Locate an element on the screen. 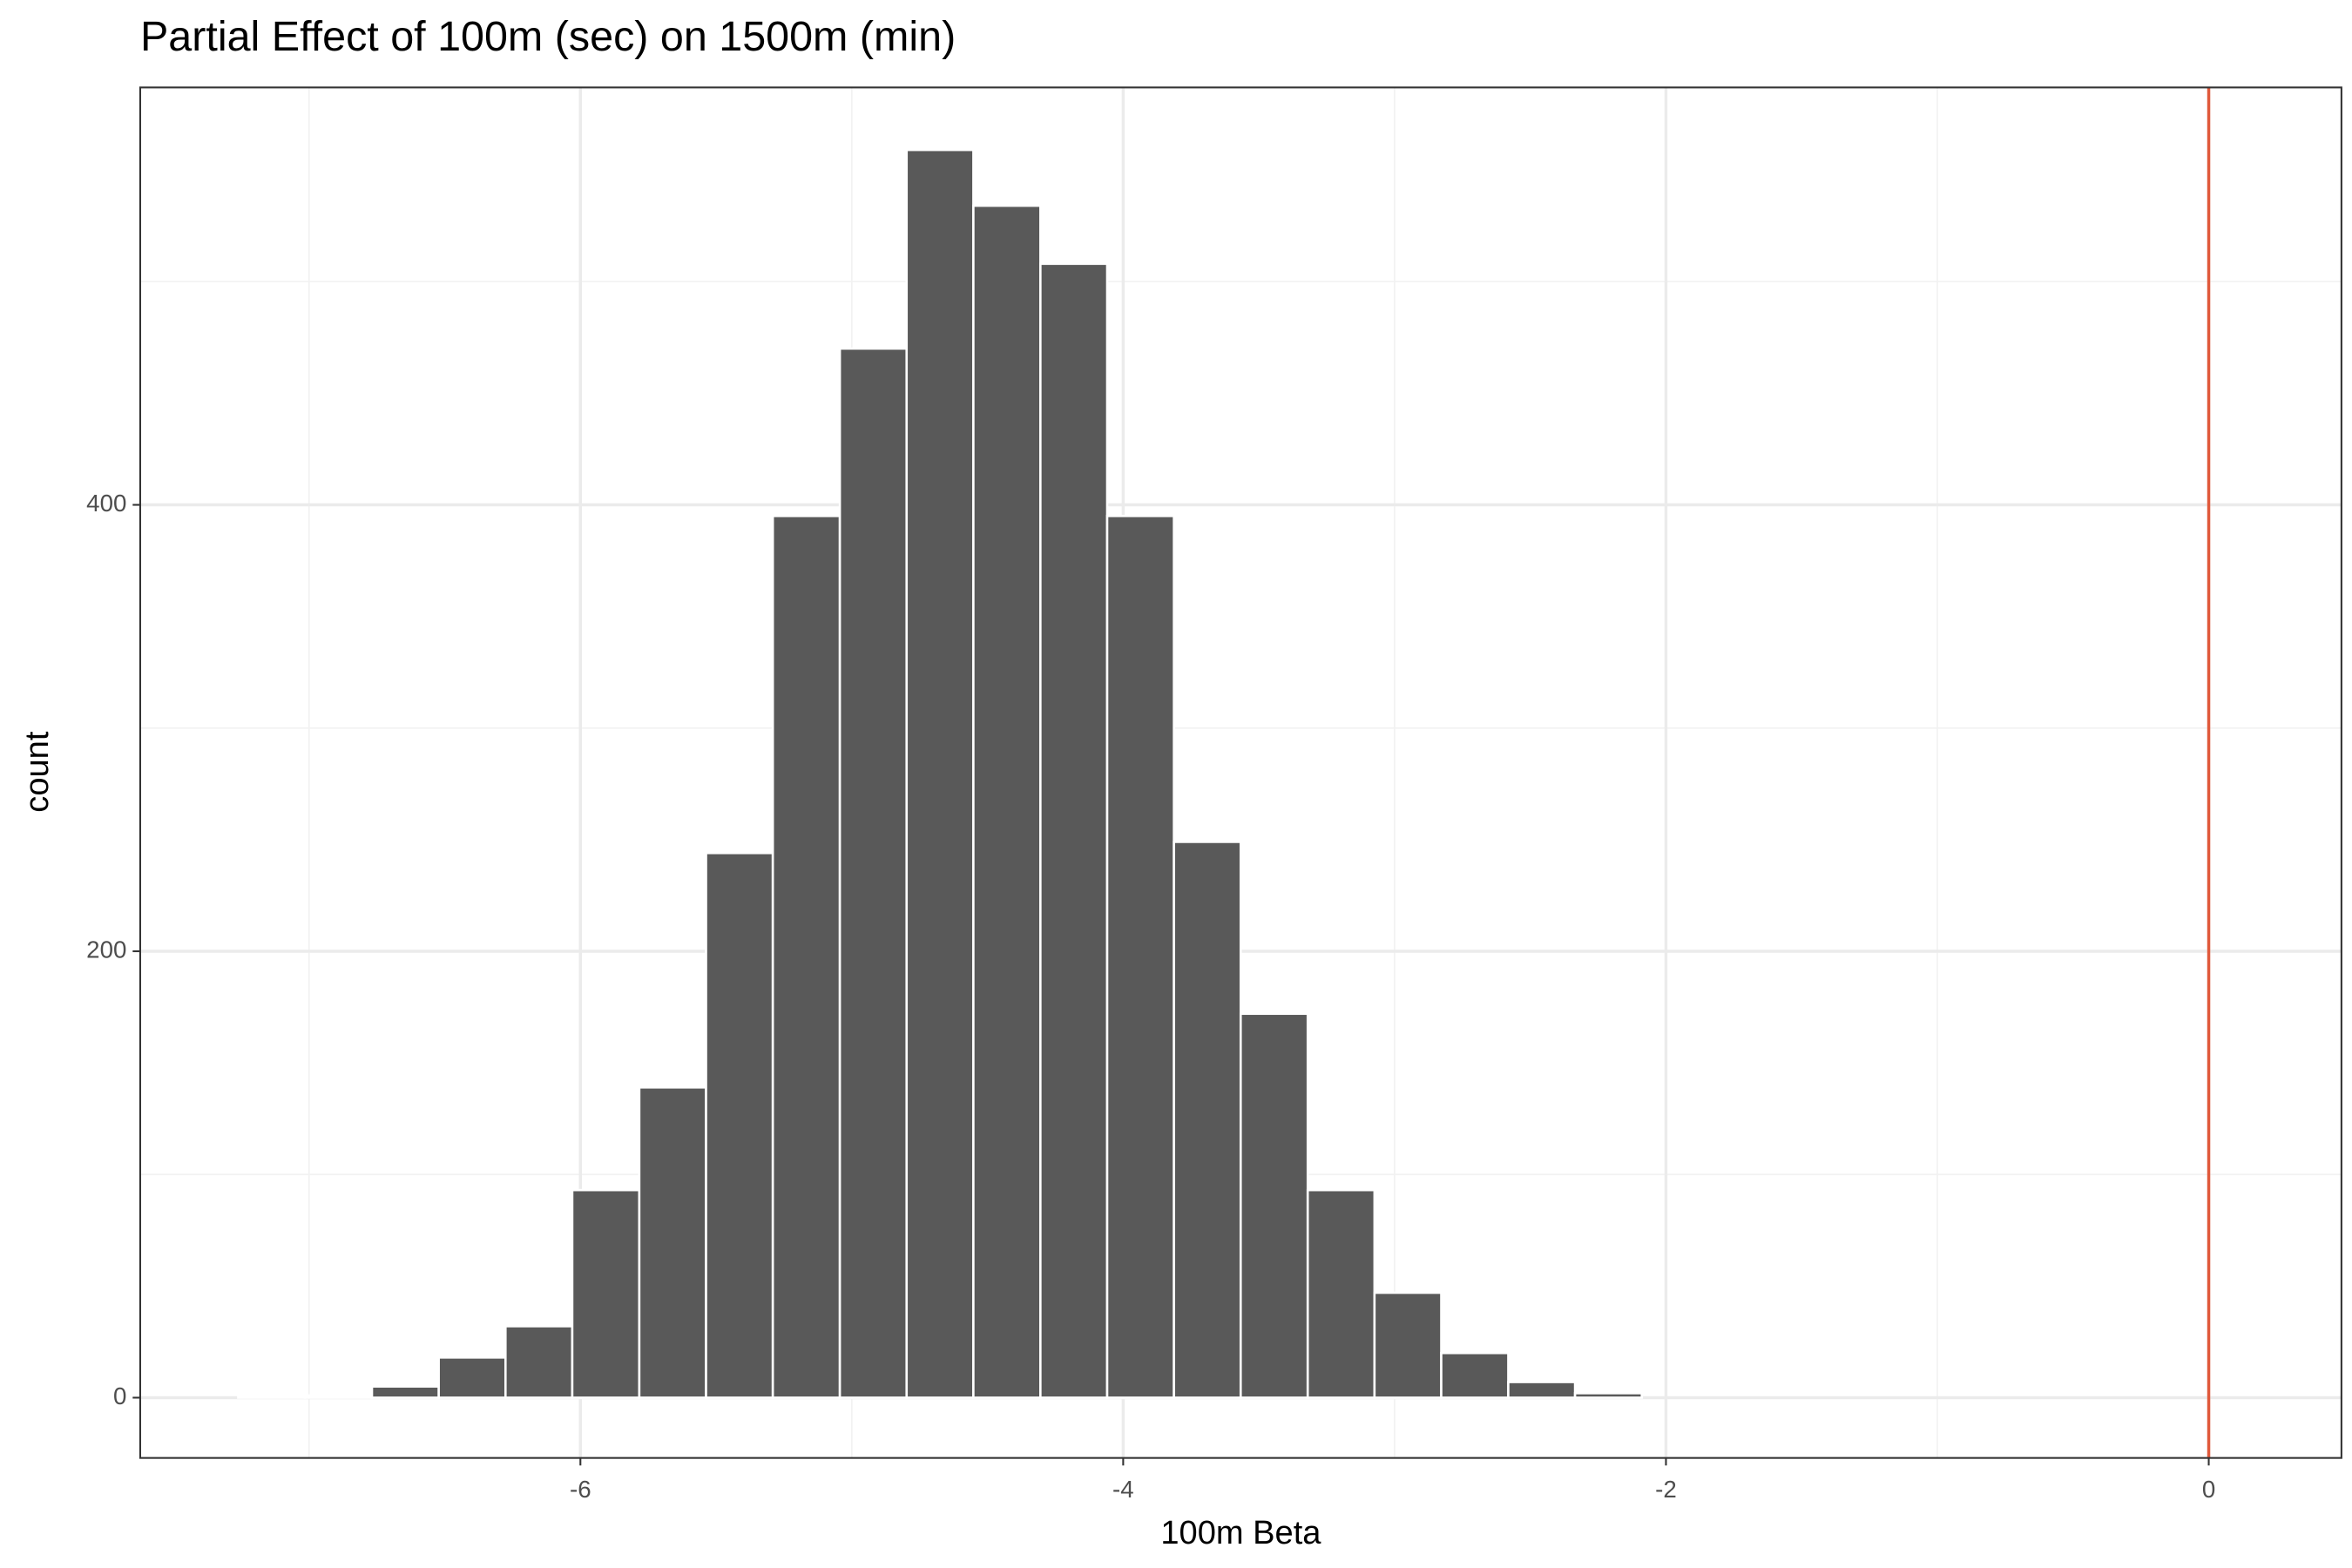 This screenshot has height=1568, width=2352. x-tick-label: -6 is located at coordinates (580, 1489).